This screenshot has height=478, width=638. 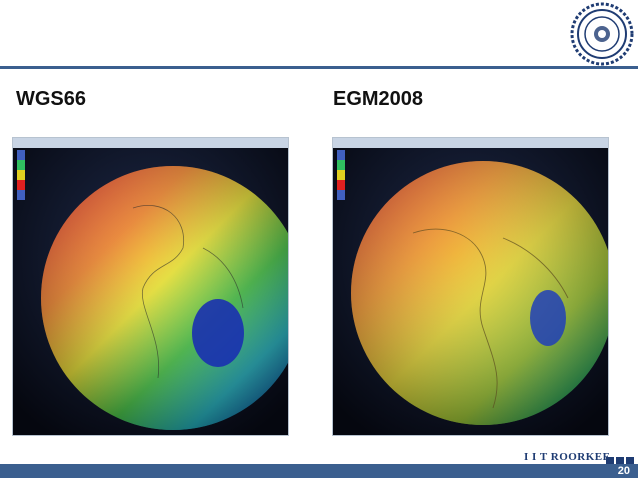 I want to click on brand-text: I I T ROORKEE, so click(x=567, y=457).